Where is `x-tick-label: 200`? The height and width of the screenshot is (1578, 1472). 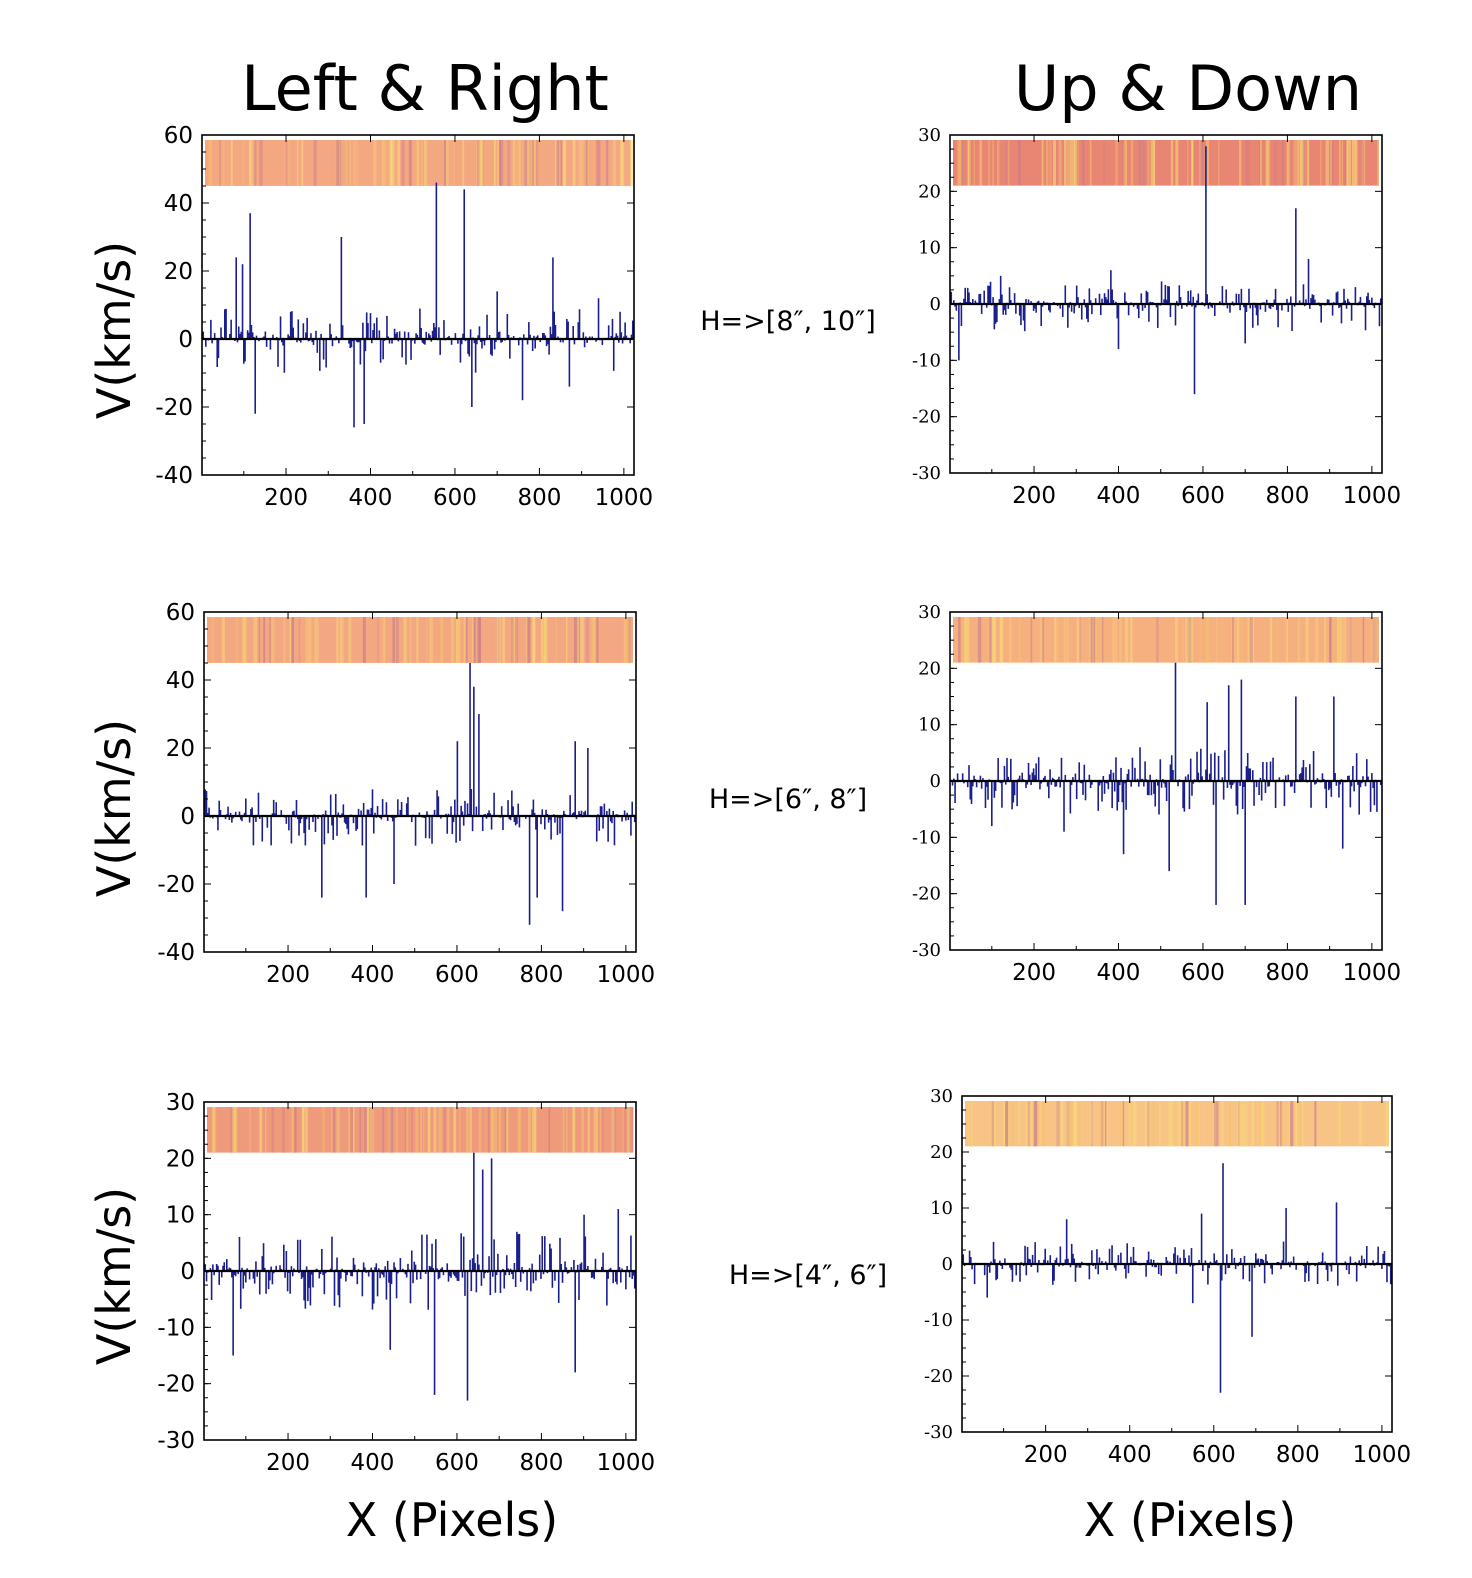 x-tick-label: 200 is located at coordinates (288, 975).